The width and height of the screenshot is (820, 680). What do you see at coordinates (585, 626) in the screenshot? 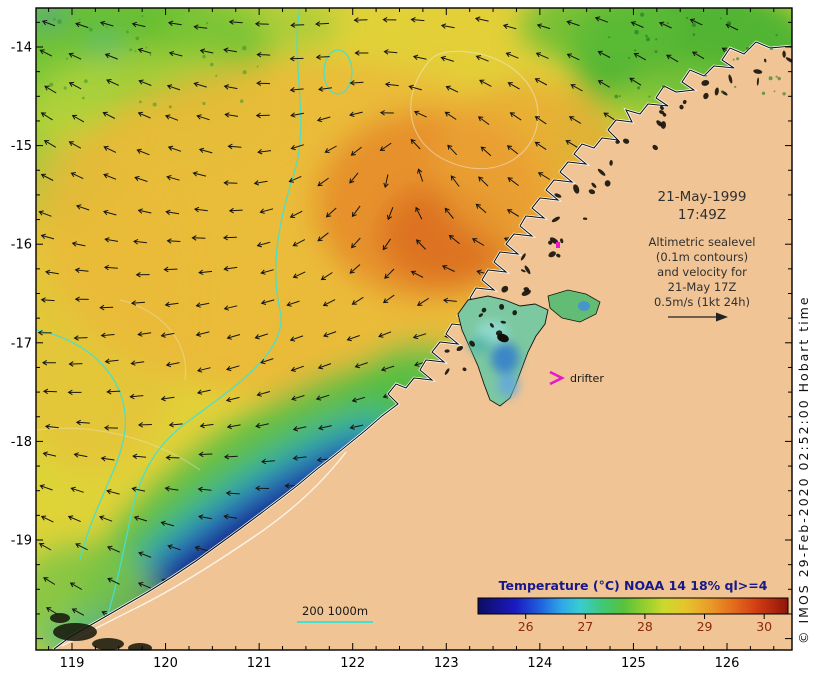
I see `colorbar-tick-label: 27` at bounding box center [585, 626].